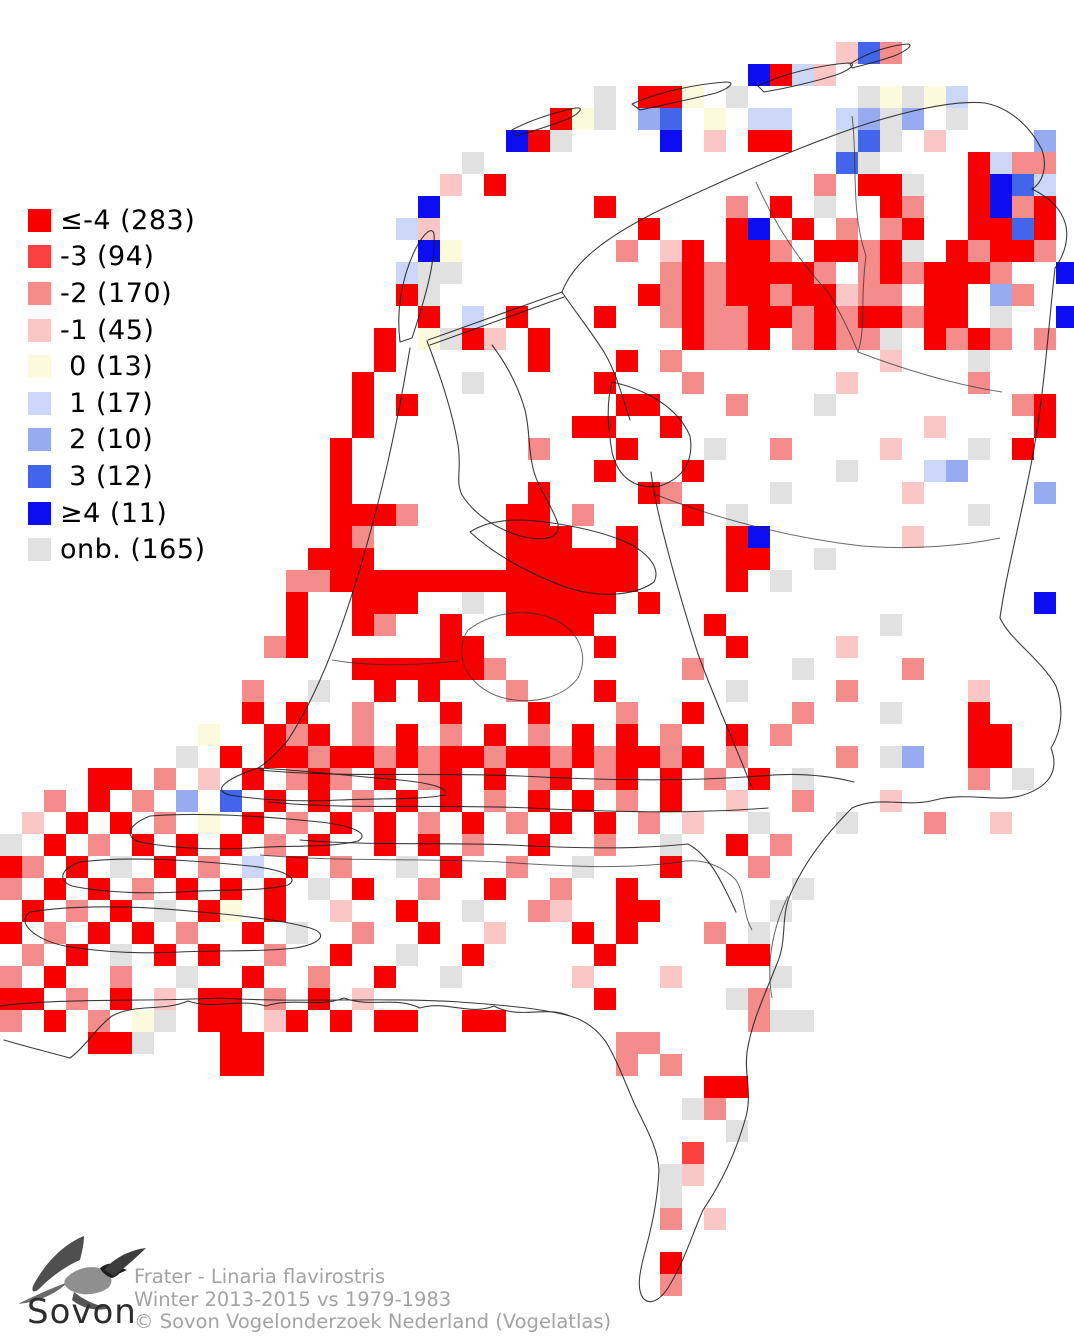  I want to click on legend-label: 3 (12), so click(107, 476).